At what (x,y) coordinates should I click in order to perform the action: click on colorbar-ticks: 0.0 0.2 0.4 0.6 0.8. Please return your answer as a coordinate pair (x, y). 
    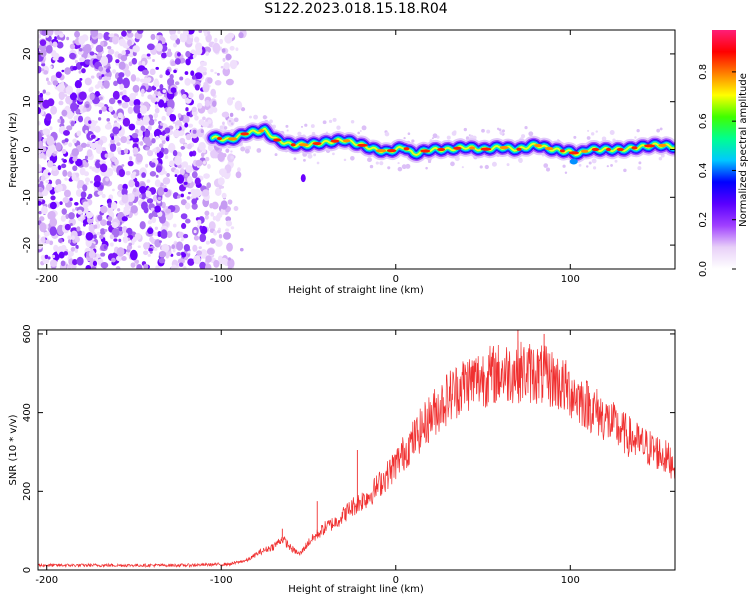
    Looking at the image, I should click on (717, 170).